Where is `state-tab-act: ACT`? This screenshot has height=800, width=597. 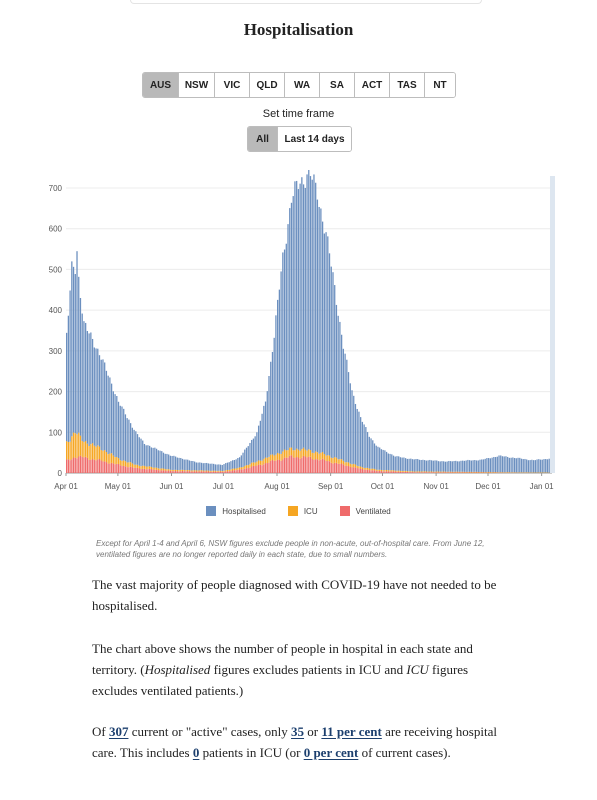 state-tab-act: ACT is located at coordinates (372, 85).